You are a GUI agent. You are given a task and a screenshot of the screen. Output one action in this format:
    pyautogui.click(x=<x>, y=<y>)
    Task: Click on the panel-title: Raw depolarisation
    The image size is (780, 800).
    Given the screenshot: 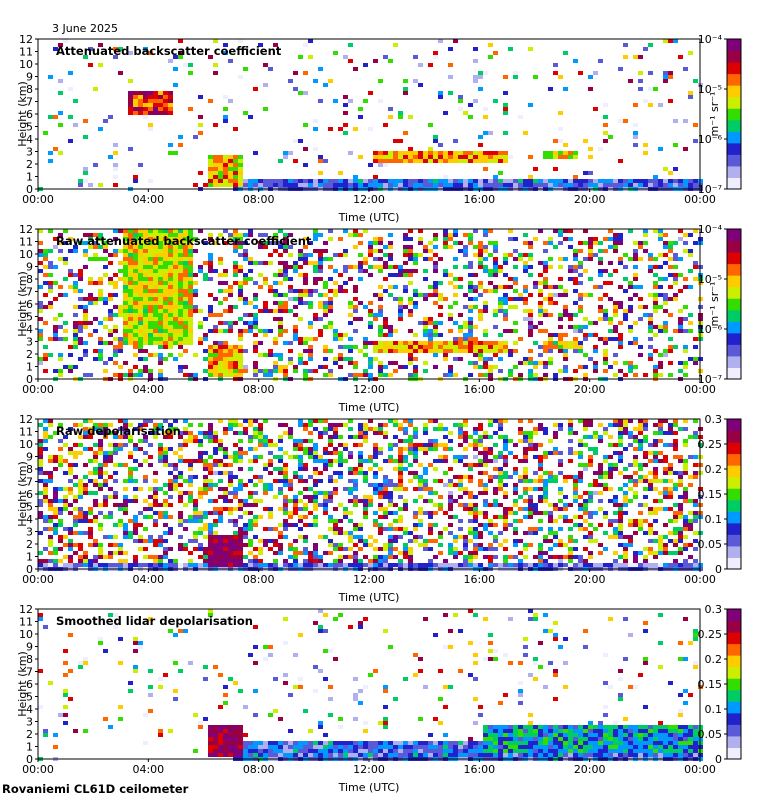 What is the action you would take?
    pyautogui.click(x=118, y=431)
    